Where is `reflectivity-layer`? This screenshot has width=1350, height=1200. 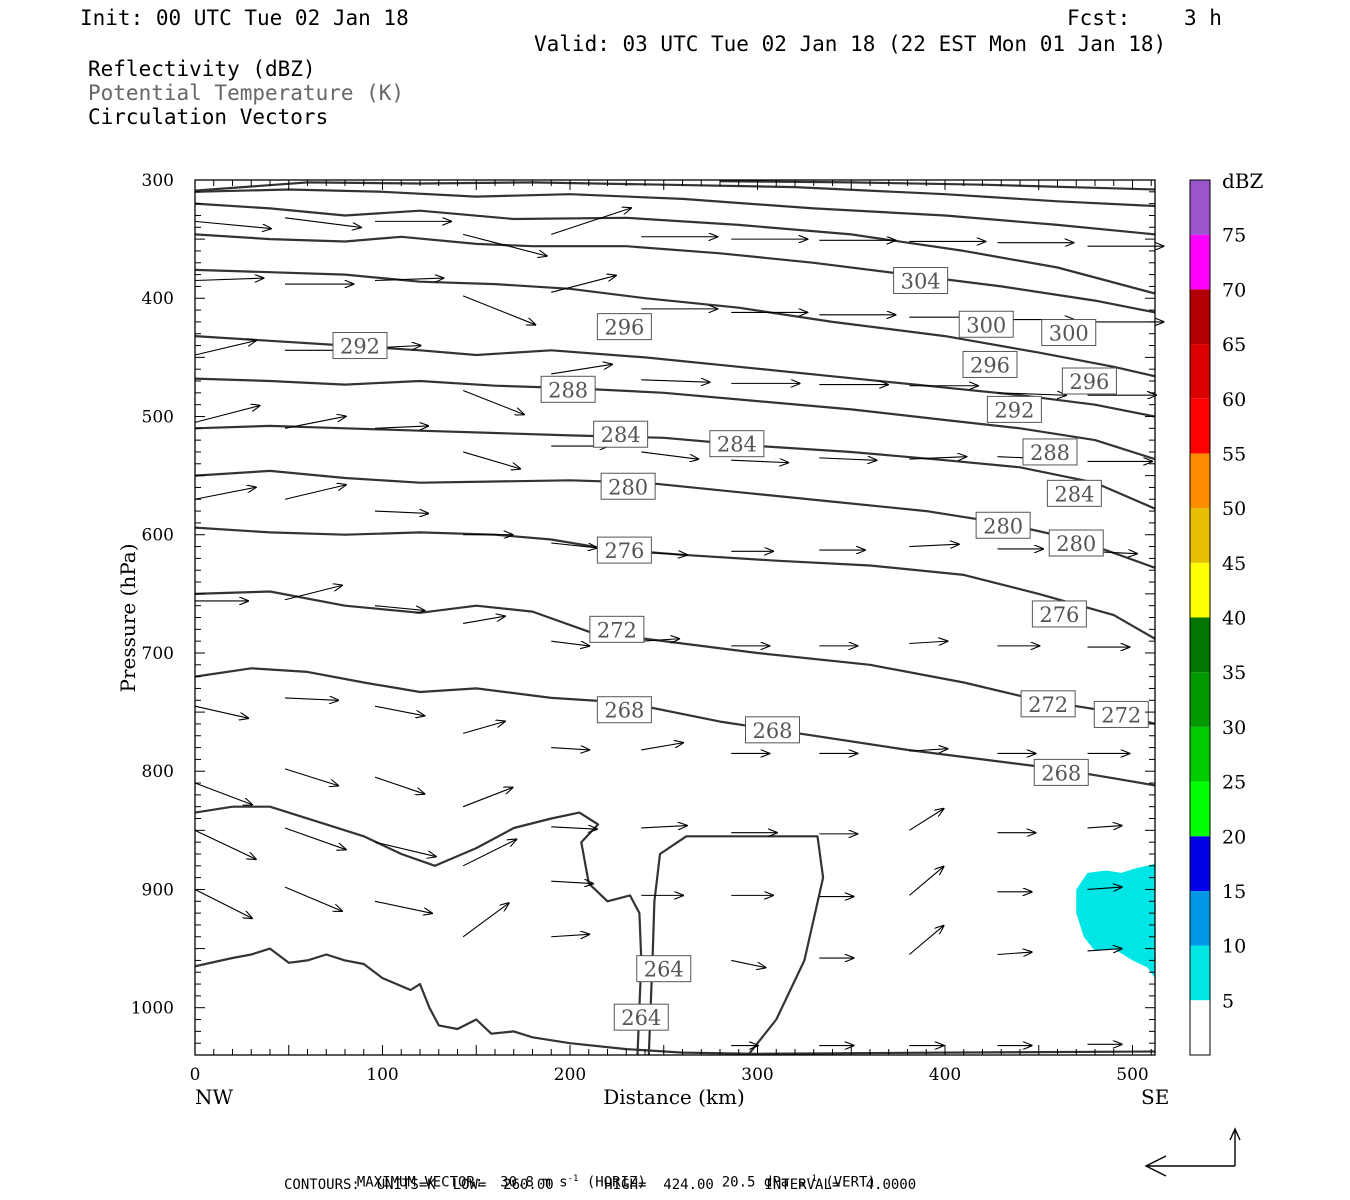 reflectivity-layer is located at coordinates (1115, 921).